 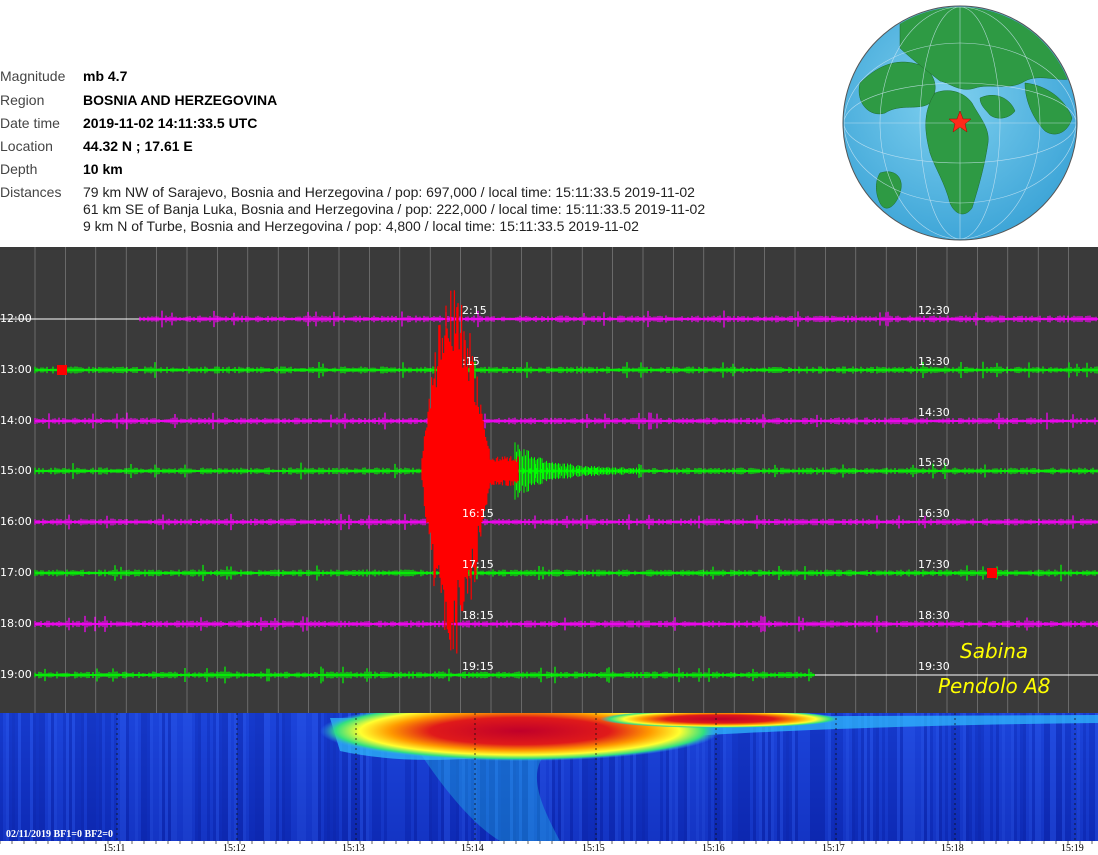 I want to click on spectrogram-caption: 02/11/2019 BF1=0 BF2=0, so click(x=59, y=834).